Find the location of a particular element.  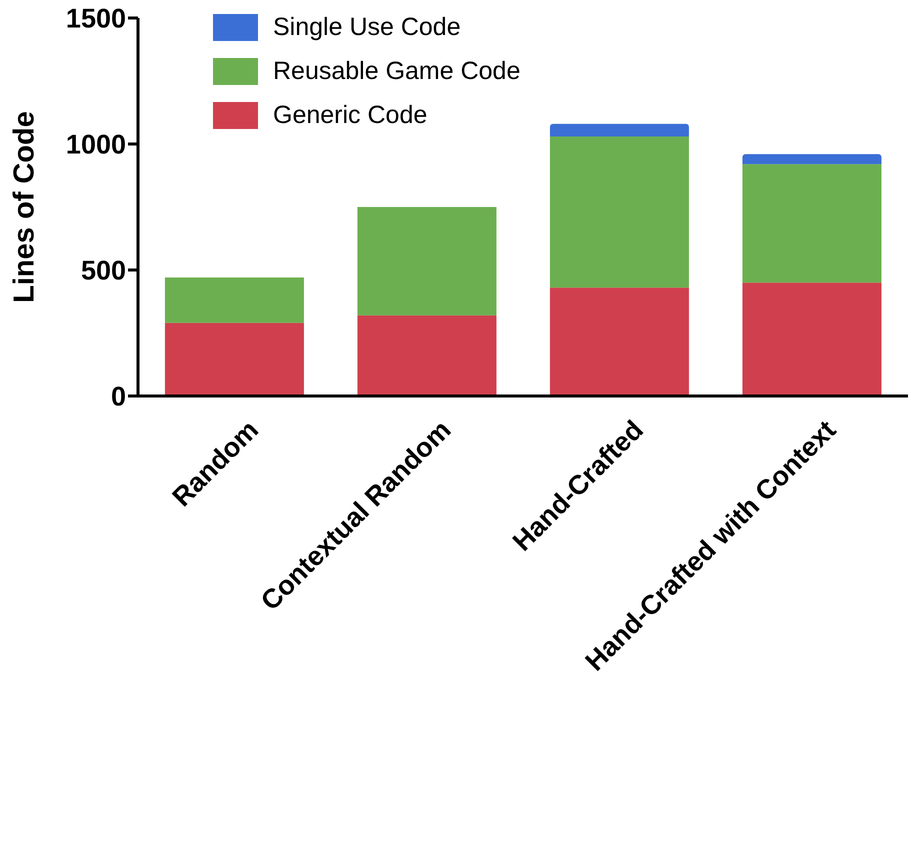

legend-label: Single Use Code is located at coordinates (367, 27).